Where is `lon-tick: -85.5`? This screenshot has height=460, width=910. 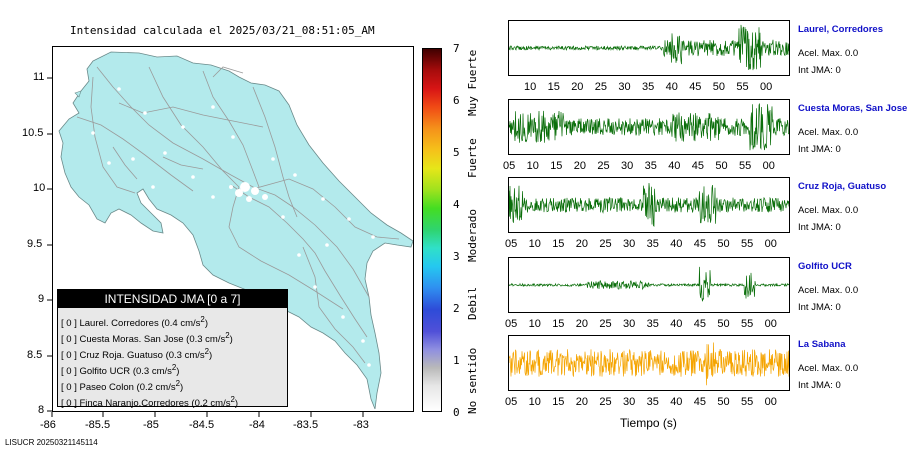
lon-tick: -85.5 is located at coordinates (98, 425).